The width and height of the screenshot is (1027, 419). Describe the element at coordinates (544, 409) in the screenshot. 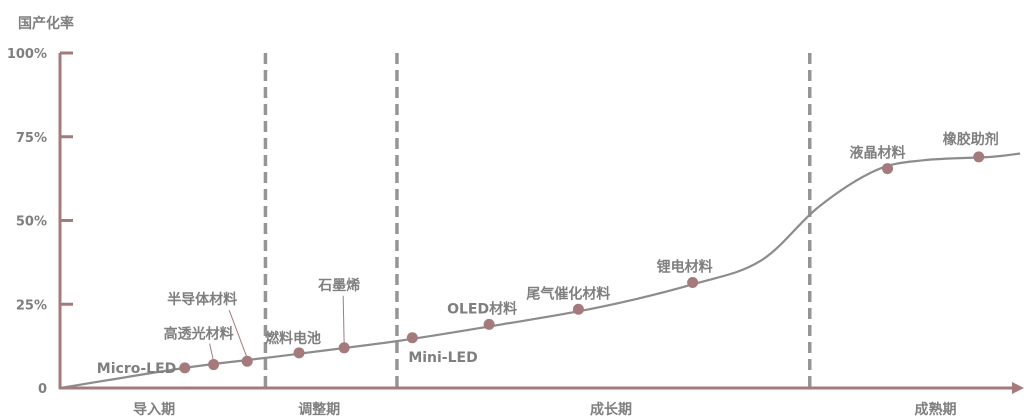

I see `phase-labels: 导入期 调整期 成长期 成熟期` at that location.